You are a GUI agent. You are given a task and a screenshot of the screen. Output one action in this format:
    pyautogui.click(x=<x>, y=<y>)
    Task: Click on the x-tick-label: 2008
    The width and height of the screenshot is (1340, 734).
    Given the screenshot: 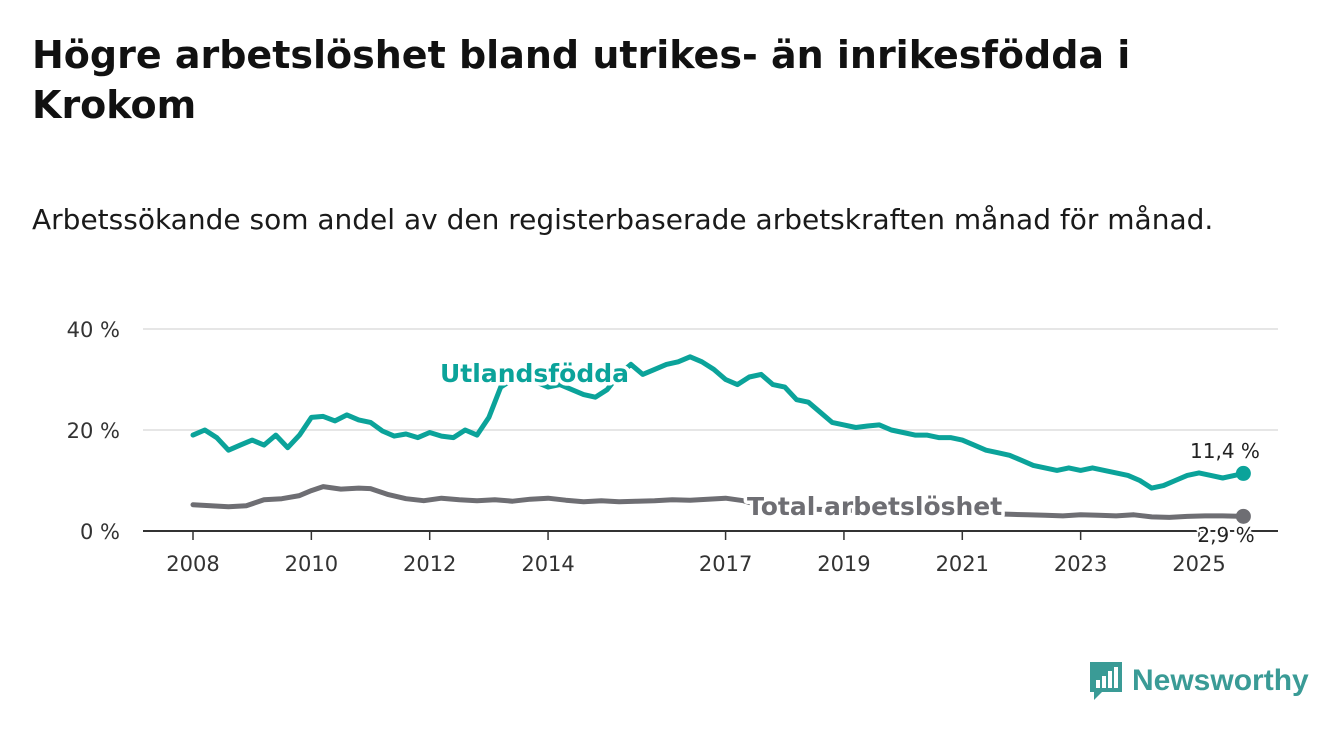 What is the action you would take?
    pyautogui.click(x=192, y=564)
    